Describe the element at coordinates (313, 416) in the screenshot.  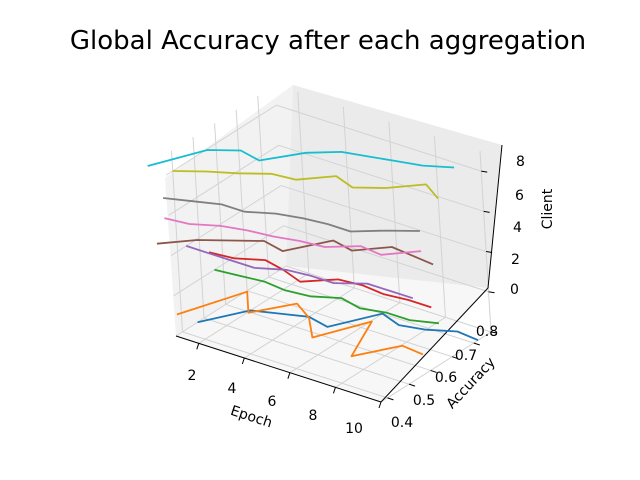
I see `x-tick-label: 8` at that location.